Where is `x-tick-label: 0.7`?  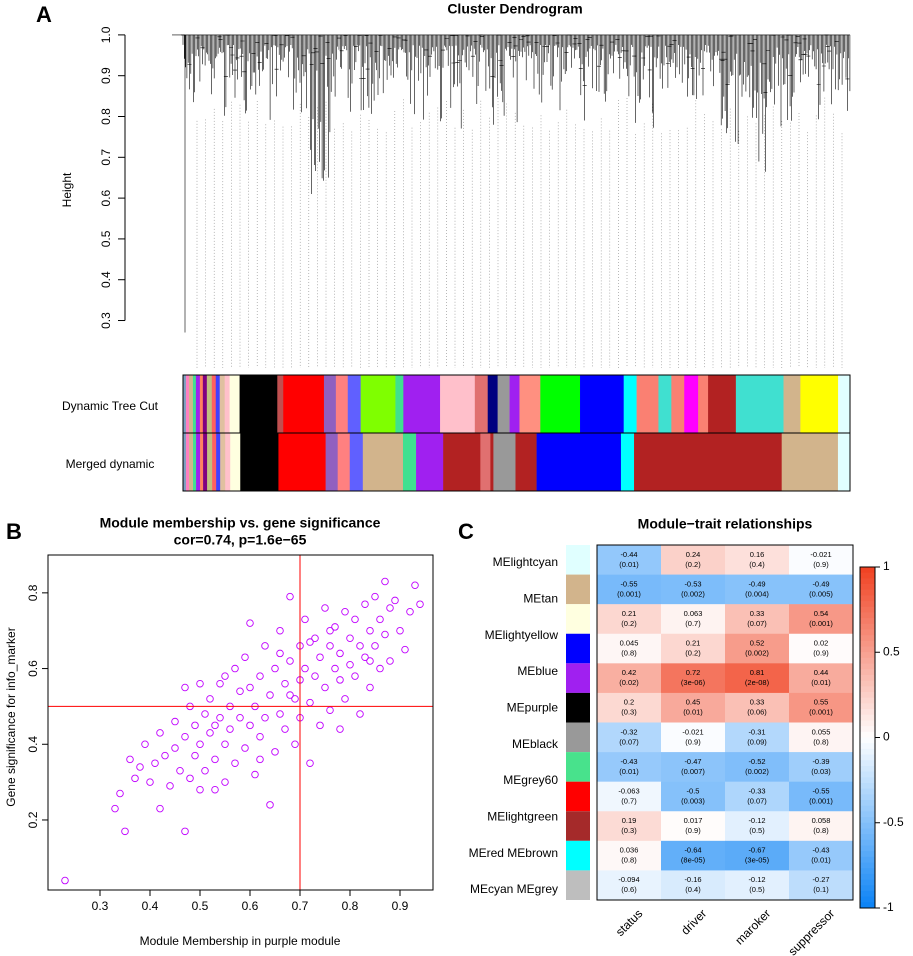
x-tick-label: 0.7 is located at coordinates (300, 906).